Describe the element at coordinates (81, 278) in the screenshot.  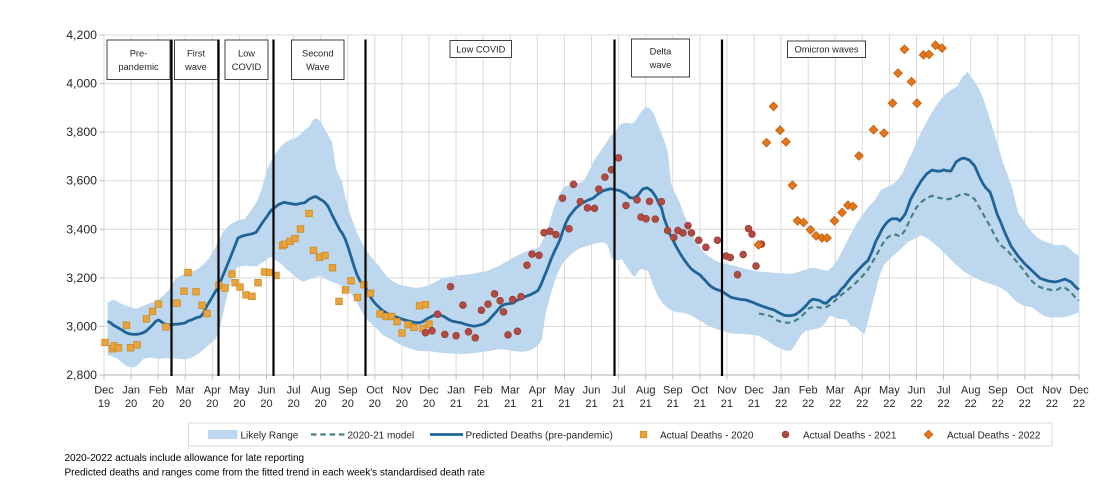
I see `svg-text: 3,200` at that location.